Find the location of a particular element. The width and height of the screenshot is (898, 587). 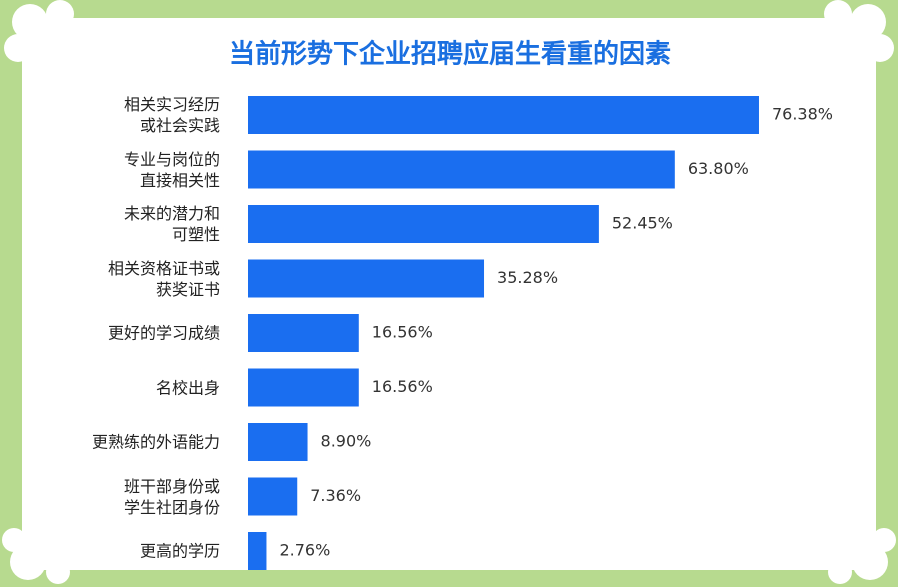

value-label: 35.28% is located at coordinates (527, 277).